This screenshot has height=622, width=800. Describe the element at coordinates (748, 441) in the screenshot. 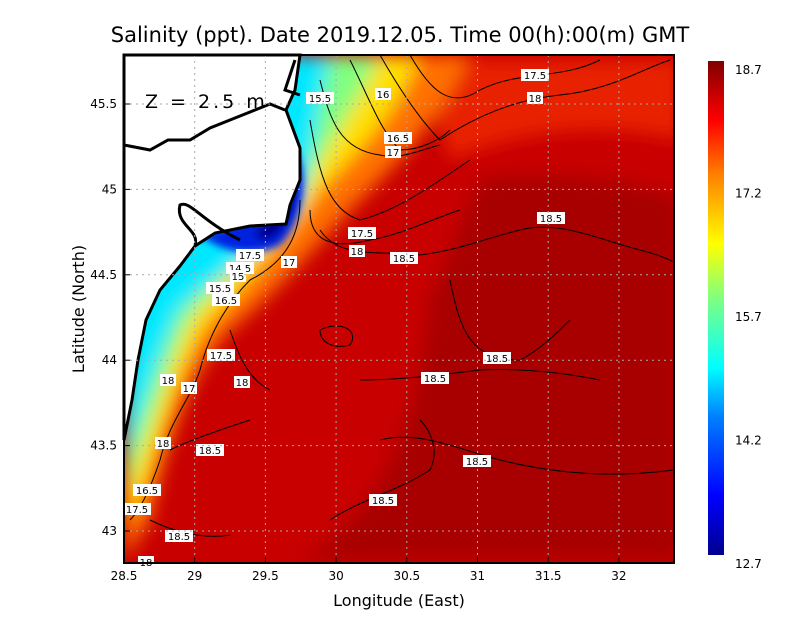

I see `colorbar-tick-label: 14.2` at that location.